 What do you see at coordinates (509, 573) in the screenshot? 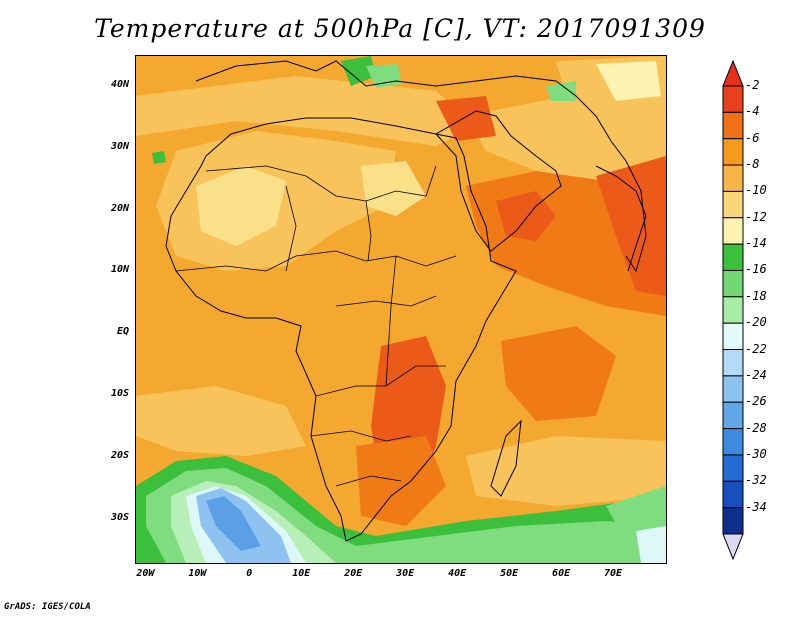
I see `lon-tick-label: 50E` at bounding box center [509, 573].